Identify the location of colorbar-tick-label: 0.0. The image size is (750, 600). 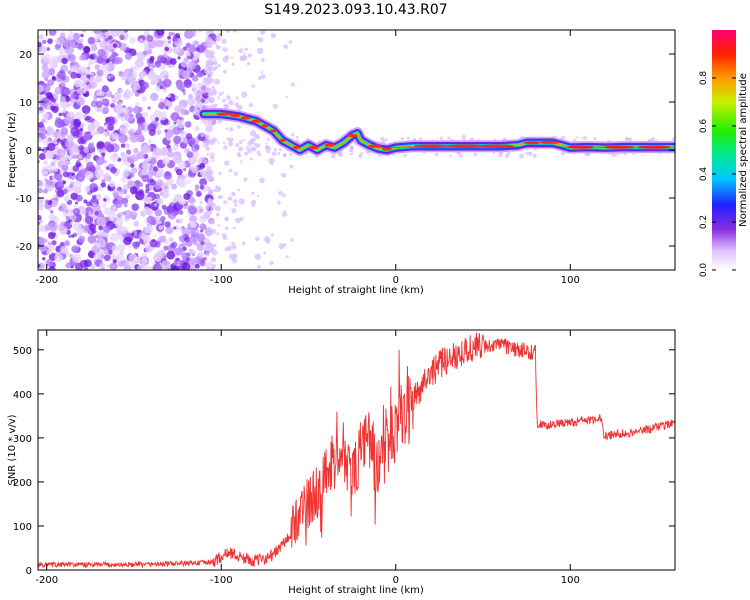
(704, 270).